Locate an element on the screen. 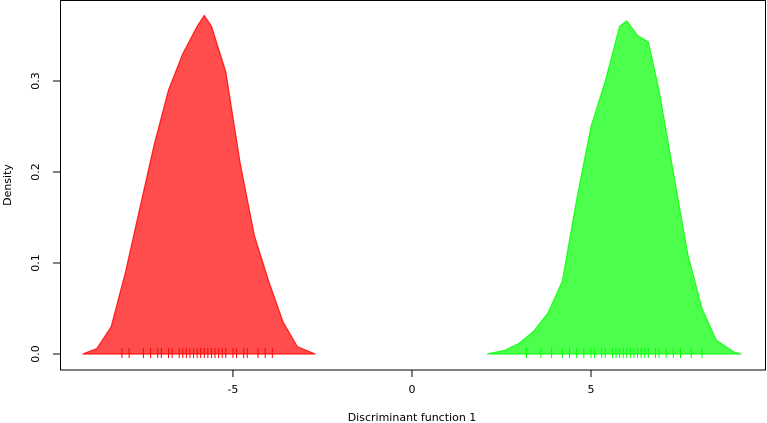 This screenshot has height=423, width=767. y-tick-label: 0.2 is located at coordinates (35, 172).